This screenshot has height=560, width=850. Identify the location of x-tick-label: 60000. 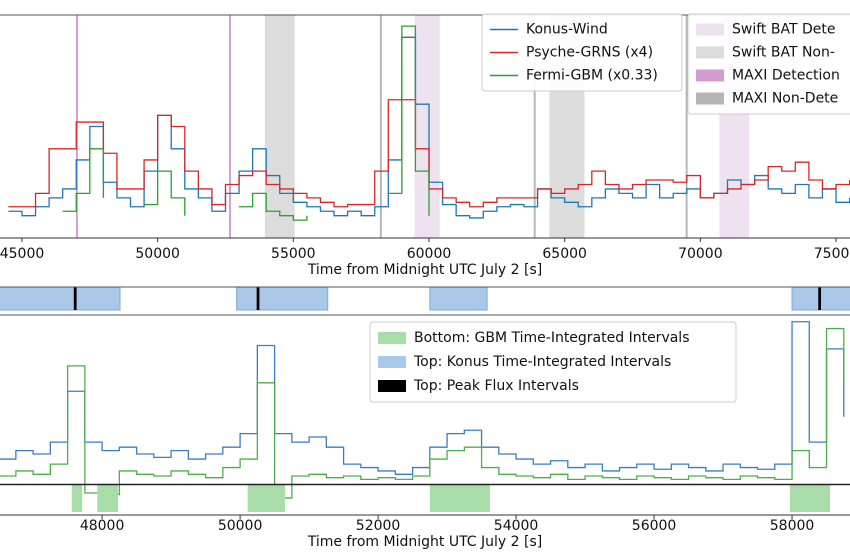
(429, 254).